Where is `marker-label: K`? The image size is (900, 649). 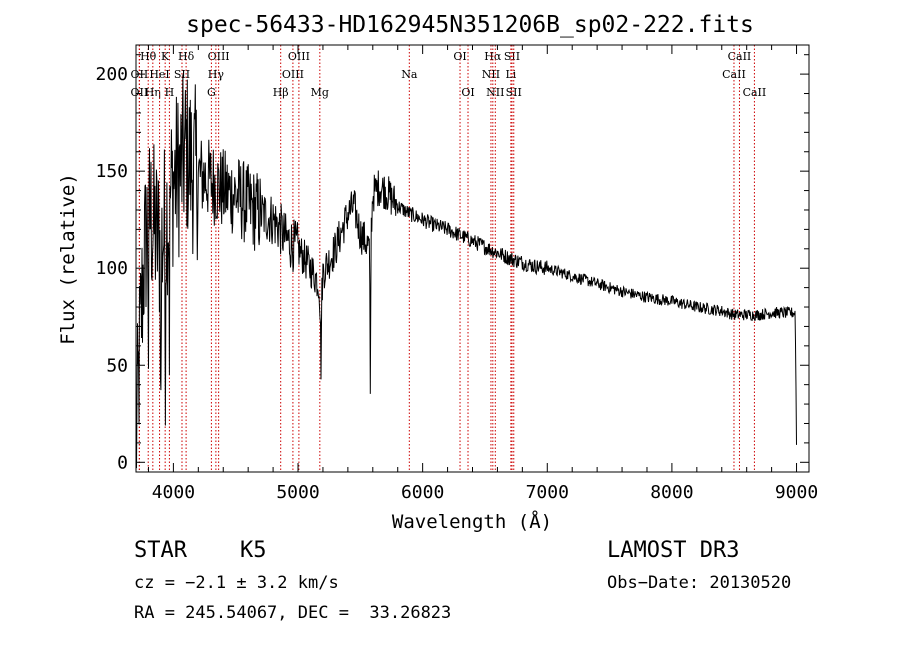
marker-label: K is located at coordinates (165, 56).